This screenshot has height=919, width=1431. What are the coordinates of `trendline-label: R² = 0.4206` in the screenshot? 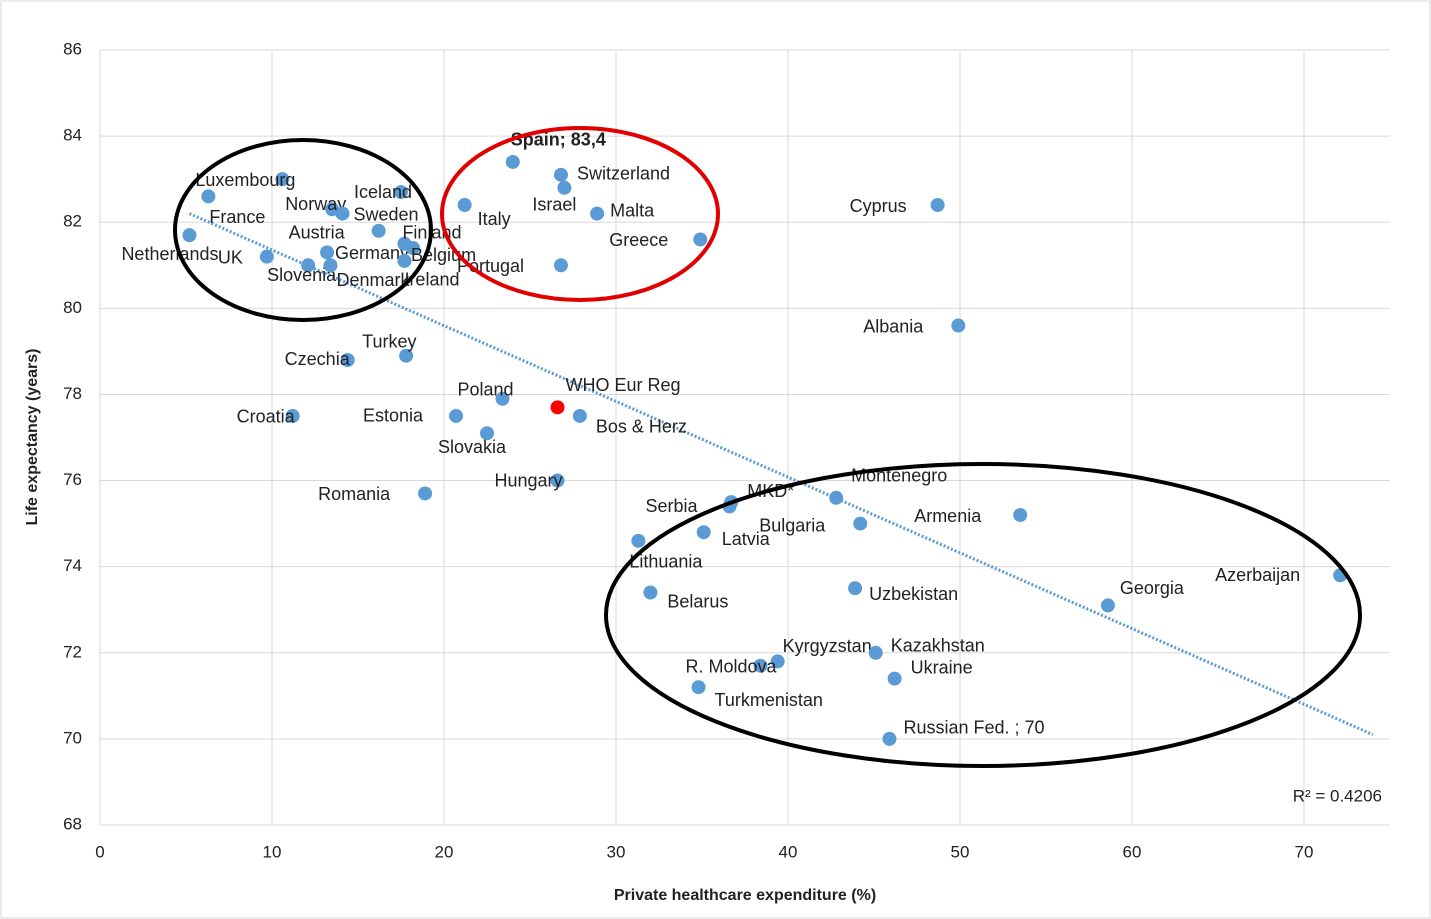 It's located at (1337, 795).